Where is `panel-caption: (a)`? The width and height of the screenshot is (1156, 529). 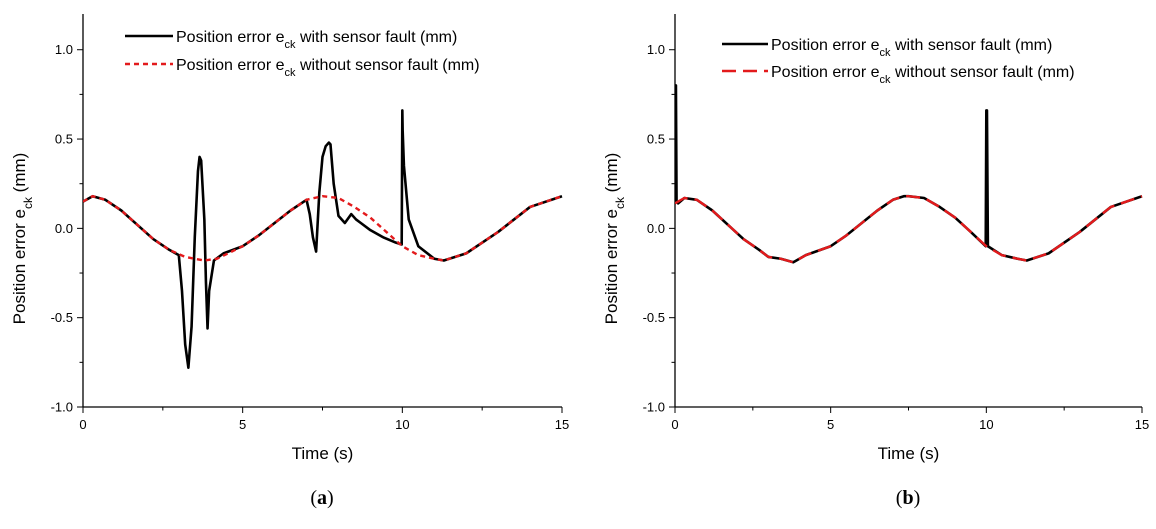 panel-caption: (a) is located at coordinates (321, 498).